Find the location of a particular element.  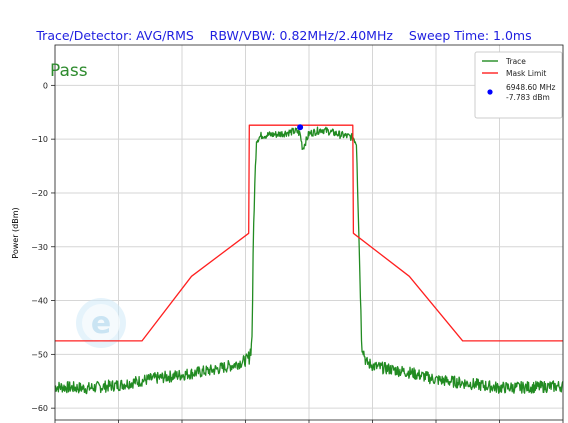

legend-marker-dot is located at coordinates (490, 92).